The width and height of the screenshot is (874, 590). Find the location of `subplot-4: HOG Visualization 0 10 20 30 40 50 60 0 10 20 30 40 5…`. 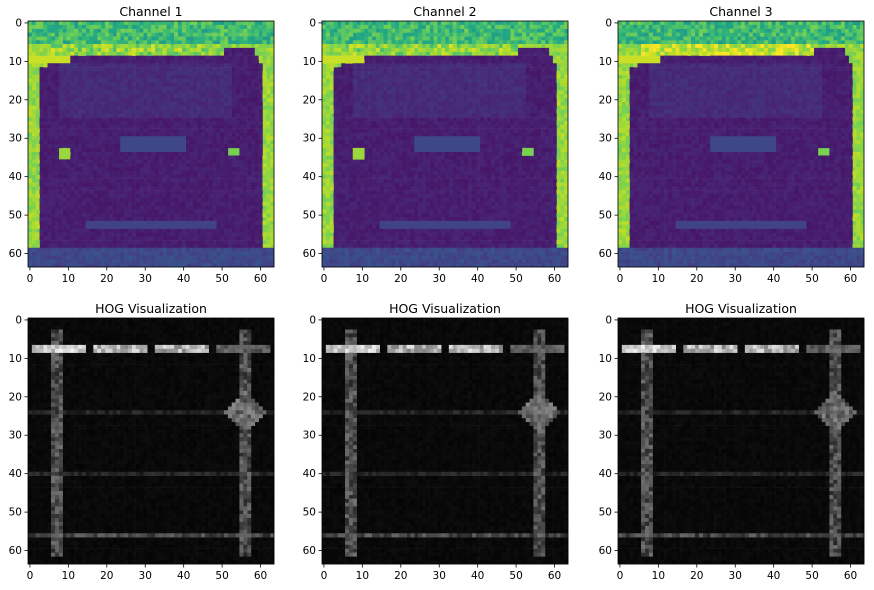

subplot-4: HOG Visualization 0 10 20 30 40 50 60 0 10 20 30 40 5… is located at coordinates (142, 441).